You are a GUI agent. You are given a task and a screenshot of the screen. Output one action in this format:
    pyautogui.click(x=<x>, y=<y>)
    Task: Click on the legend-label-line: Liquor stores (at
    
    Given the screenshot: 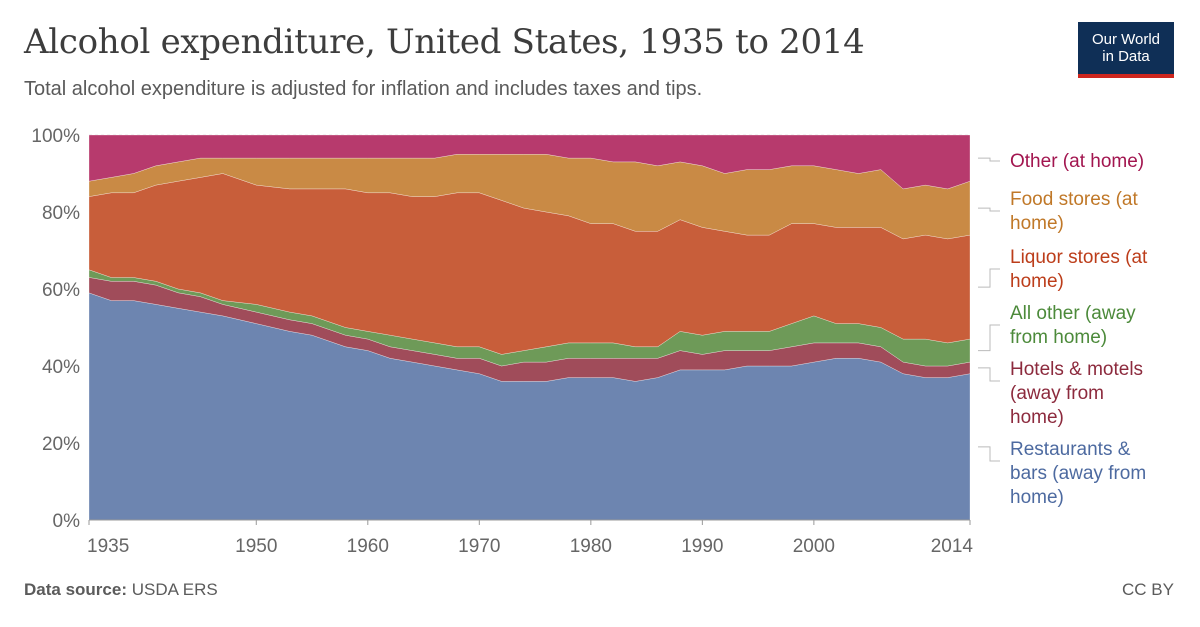 What is the action you would take?
    pyautogui.click(x=1079, y=257)
    